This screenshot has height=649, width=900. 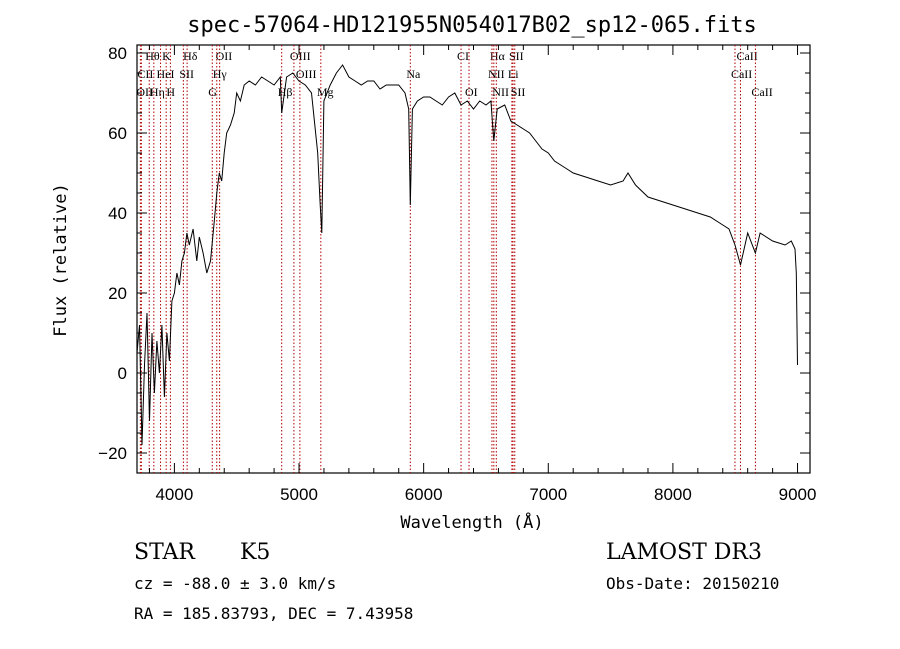 I want to click on x-tick-label-4: 8000, so click(x=673, y=494).